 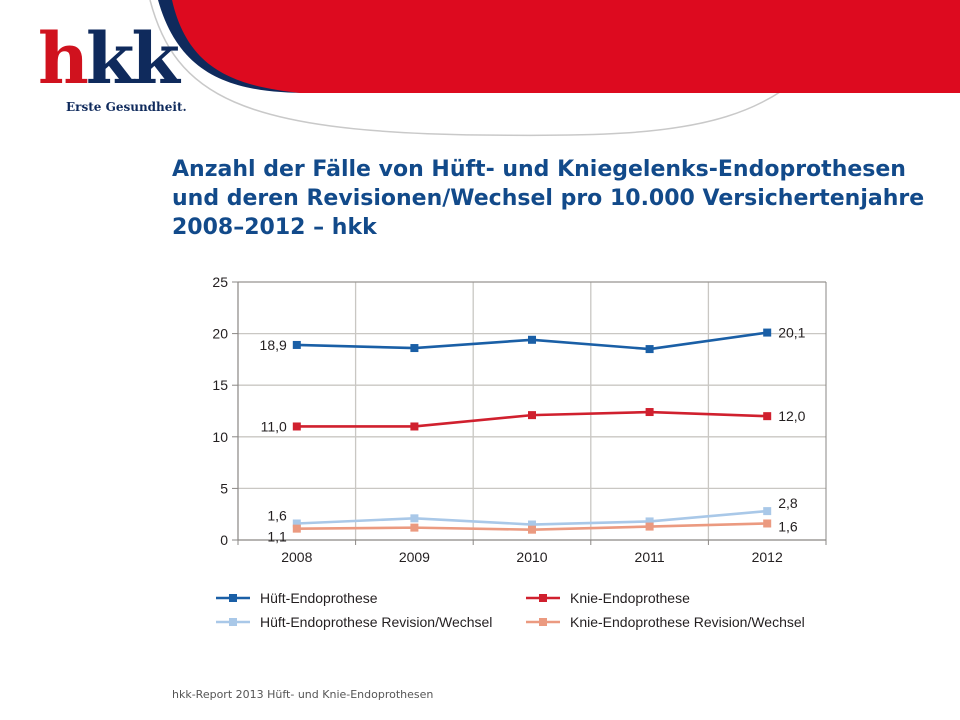 What do you see at coordinates (220, 282) in the screenshot?
I see `y-tick-label: 25` at bounding box center [220, 282].